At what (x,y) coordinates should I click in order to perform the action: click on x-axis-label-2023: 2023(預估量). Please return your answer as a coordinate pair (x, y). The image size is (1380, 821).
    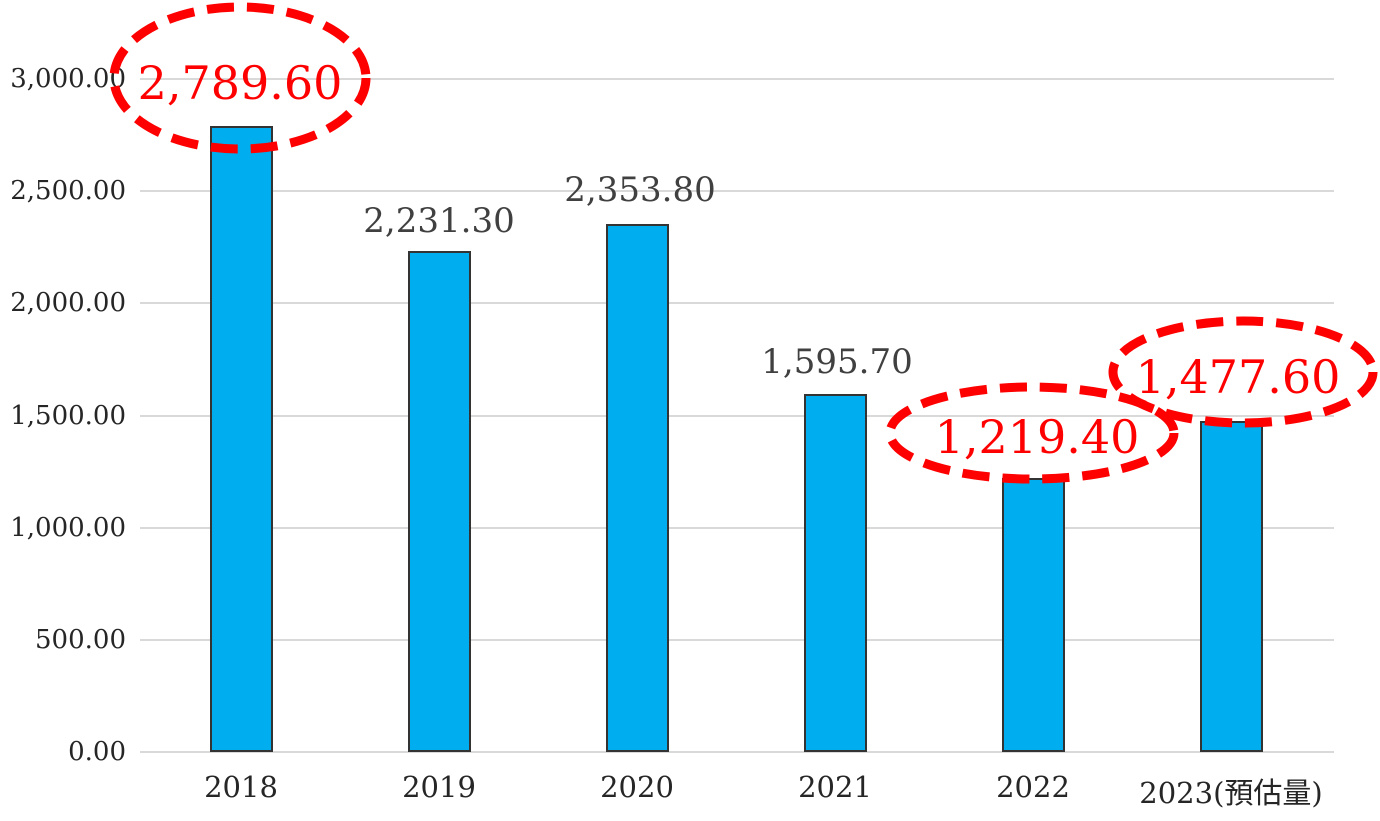
    Looking at the image, I should click on (1231, 793).